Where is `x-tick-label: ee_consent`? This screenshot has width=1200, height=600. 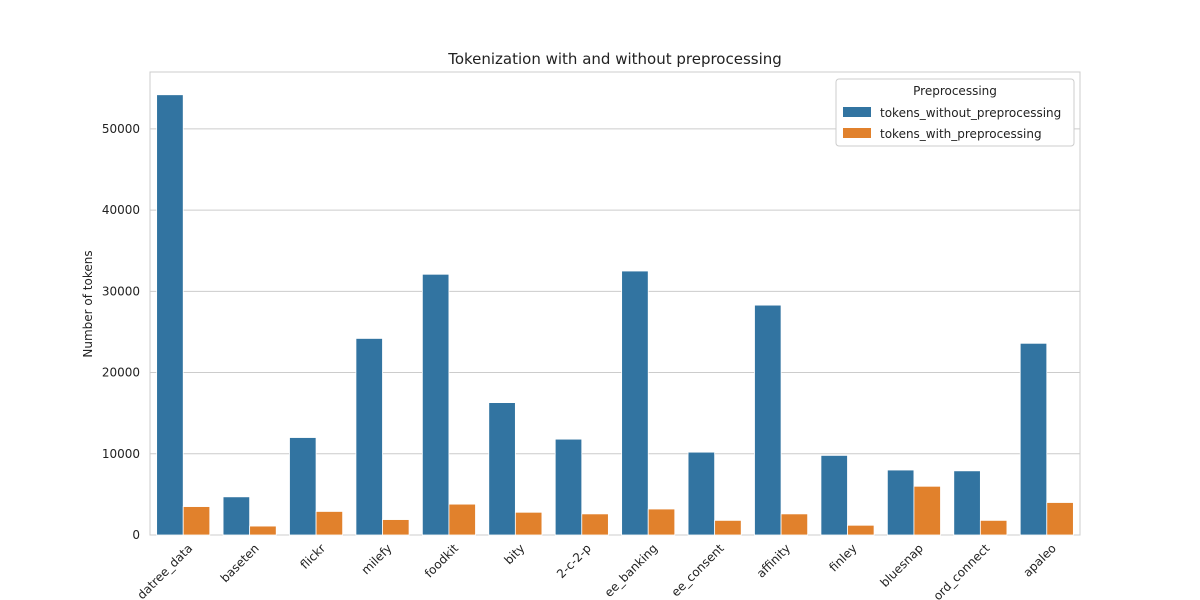
x-tick-label: ee_consent is located at coordinates (698, 570).